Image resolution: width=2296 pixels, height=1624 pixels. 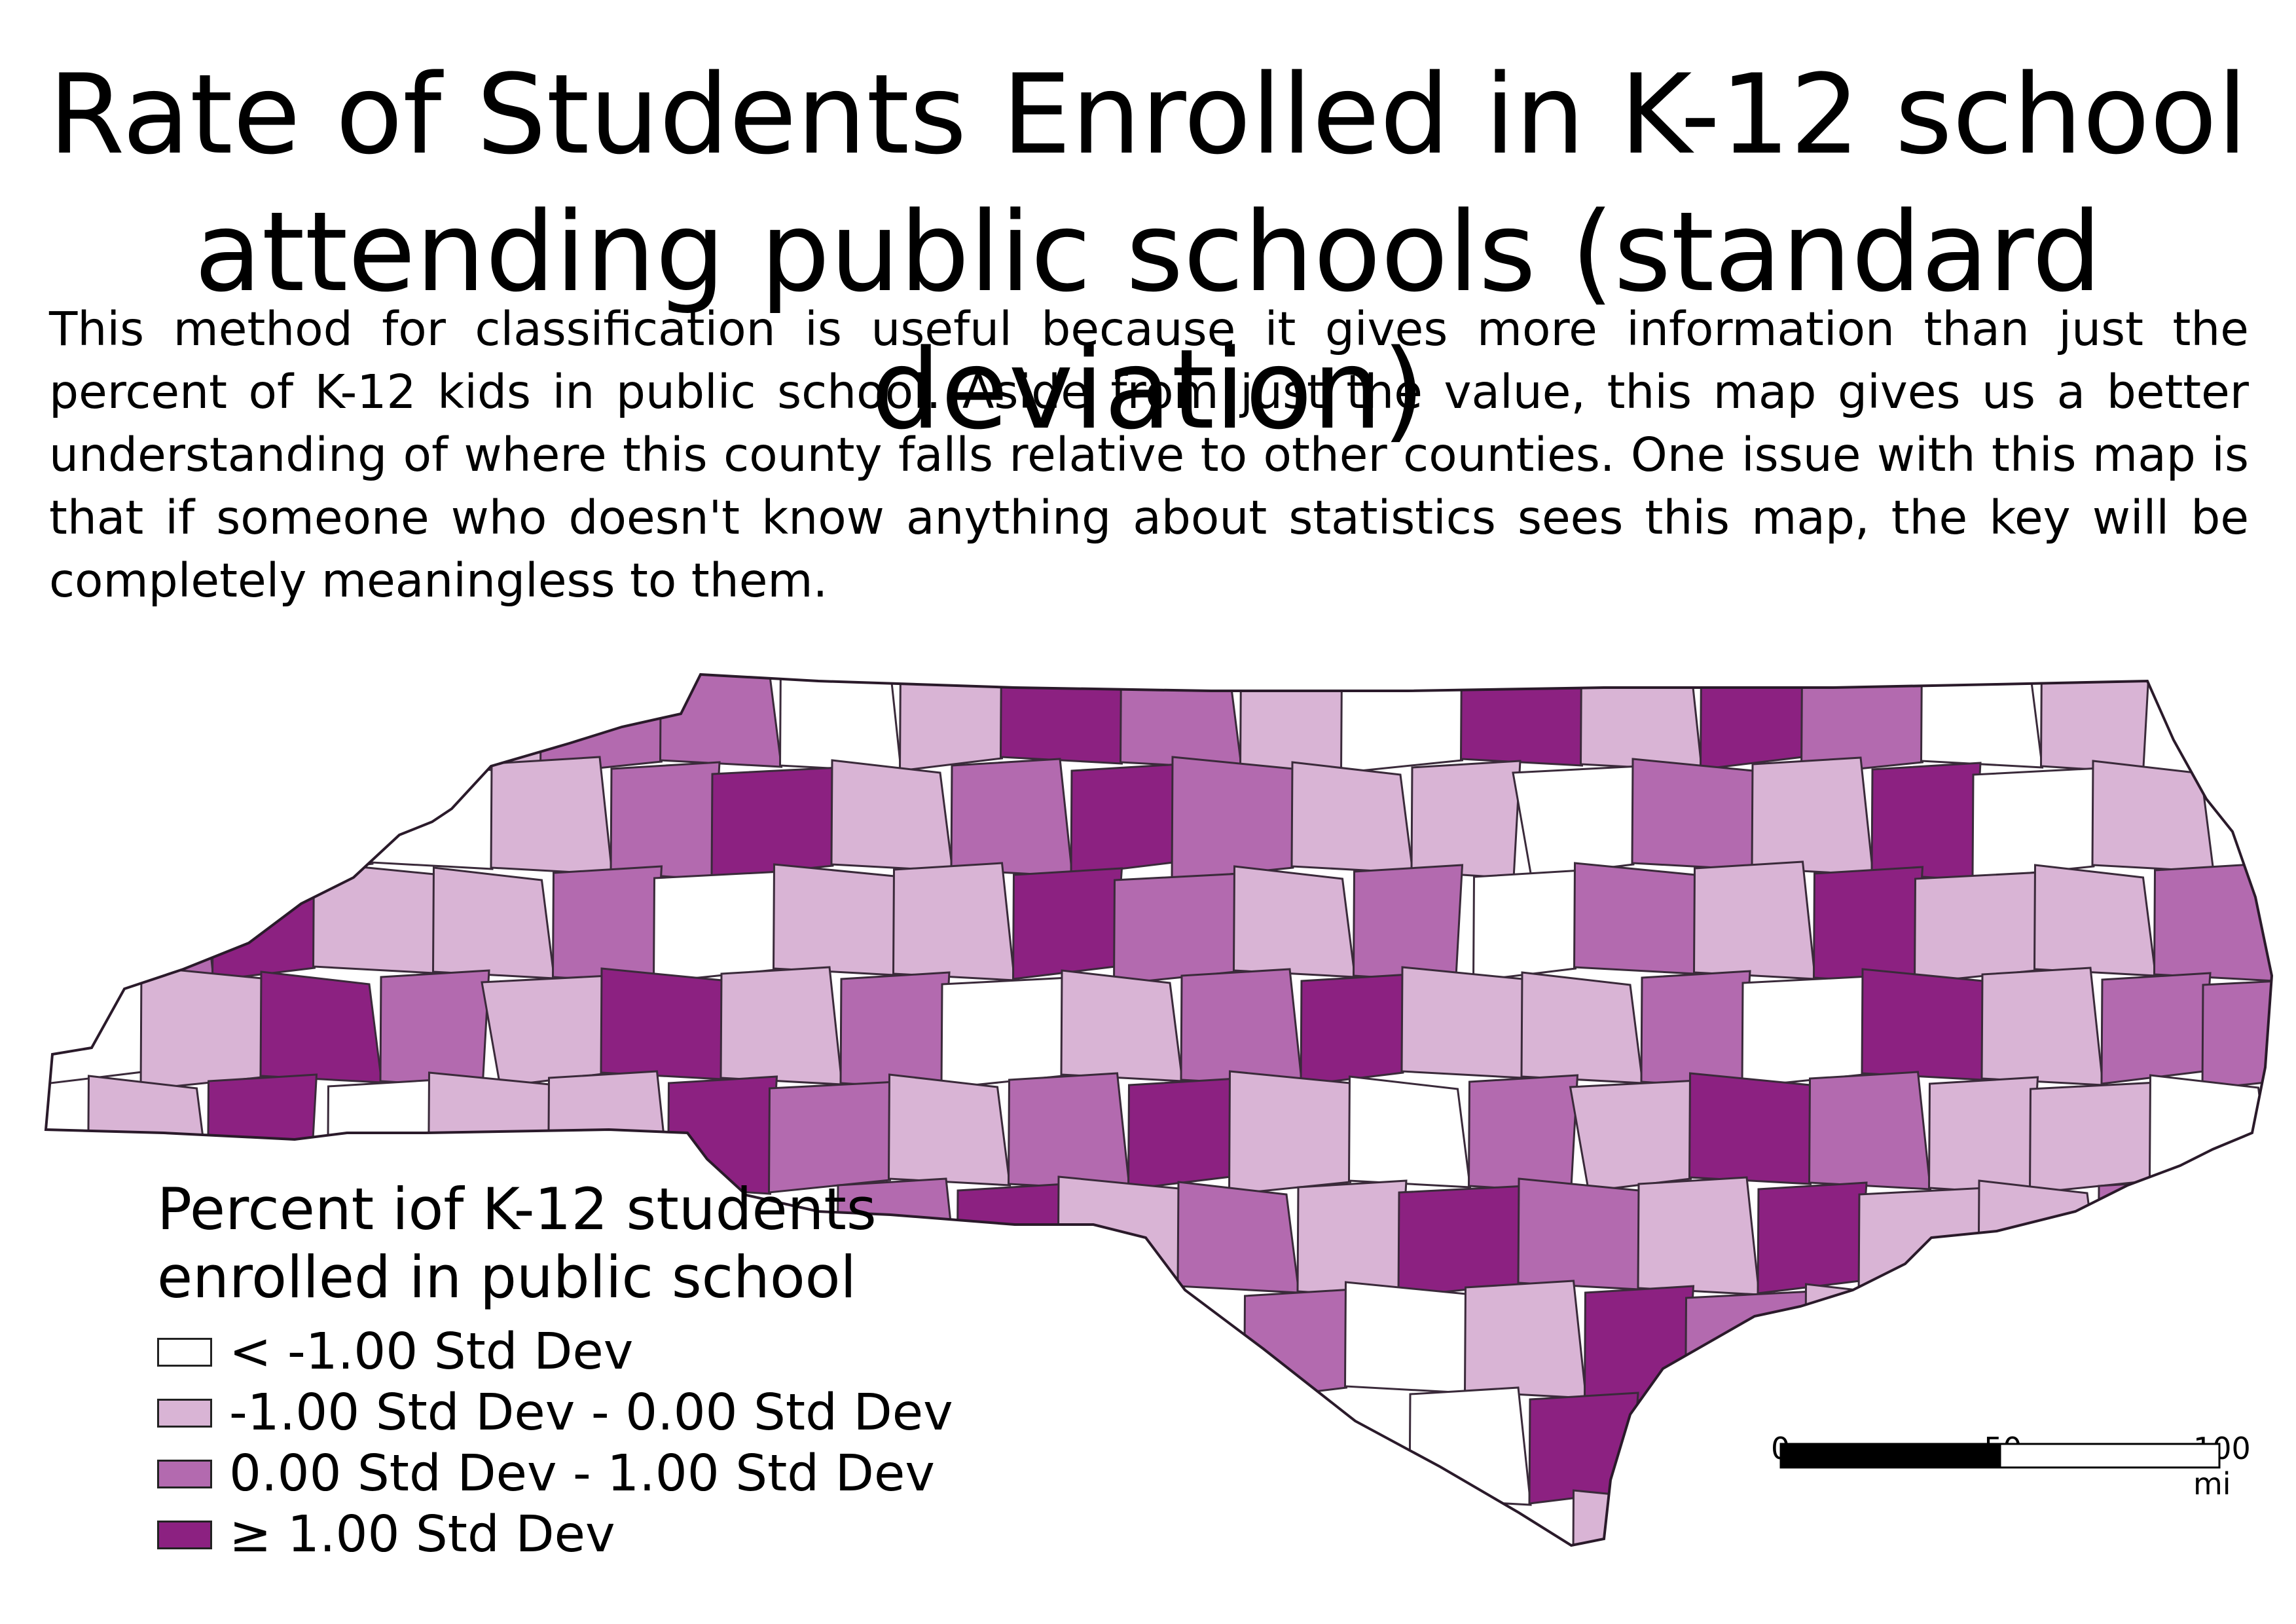 What do you see at coordinates (431, 1352) in the screenshot?
I see `legend-label: < -1.00 Std Dev` at bounding box center [431, 1352].